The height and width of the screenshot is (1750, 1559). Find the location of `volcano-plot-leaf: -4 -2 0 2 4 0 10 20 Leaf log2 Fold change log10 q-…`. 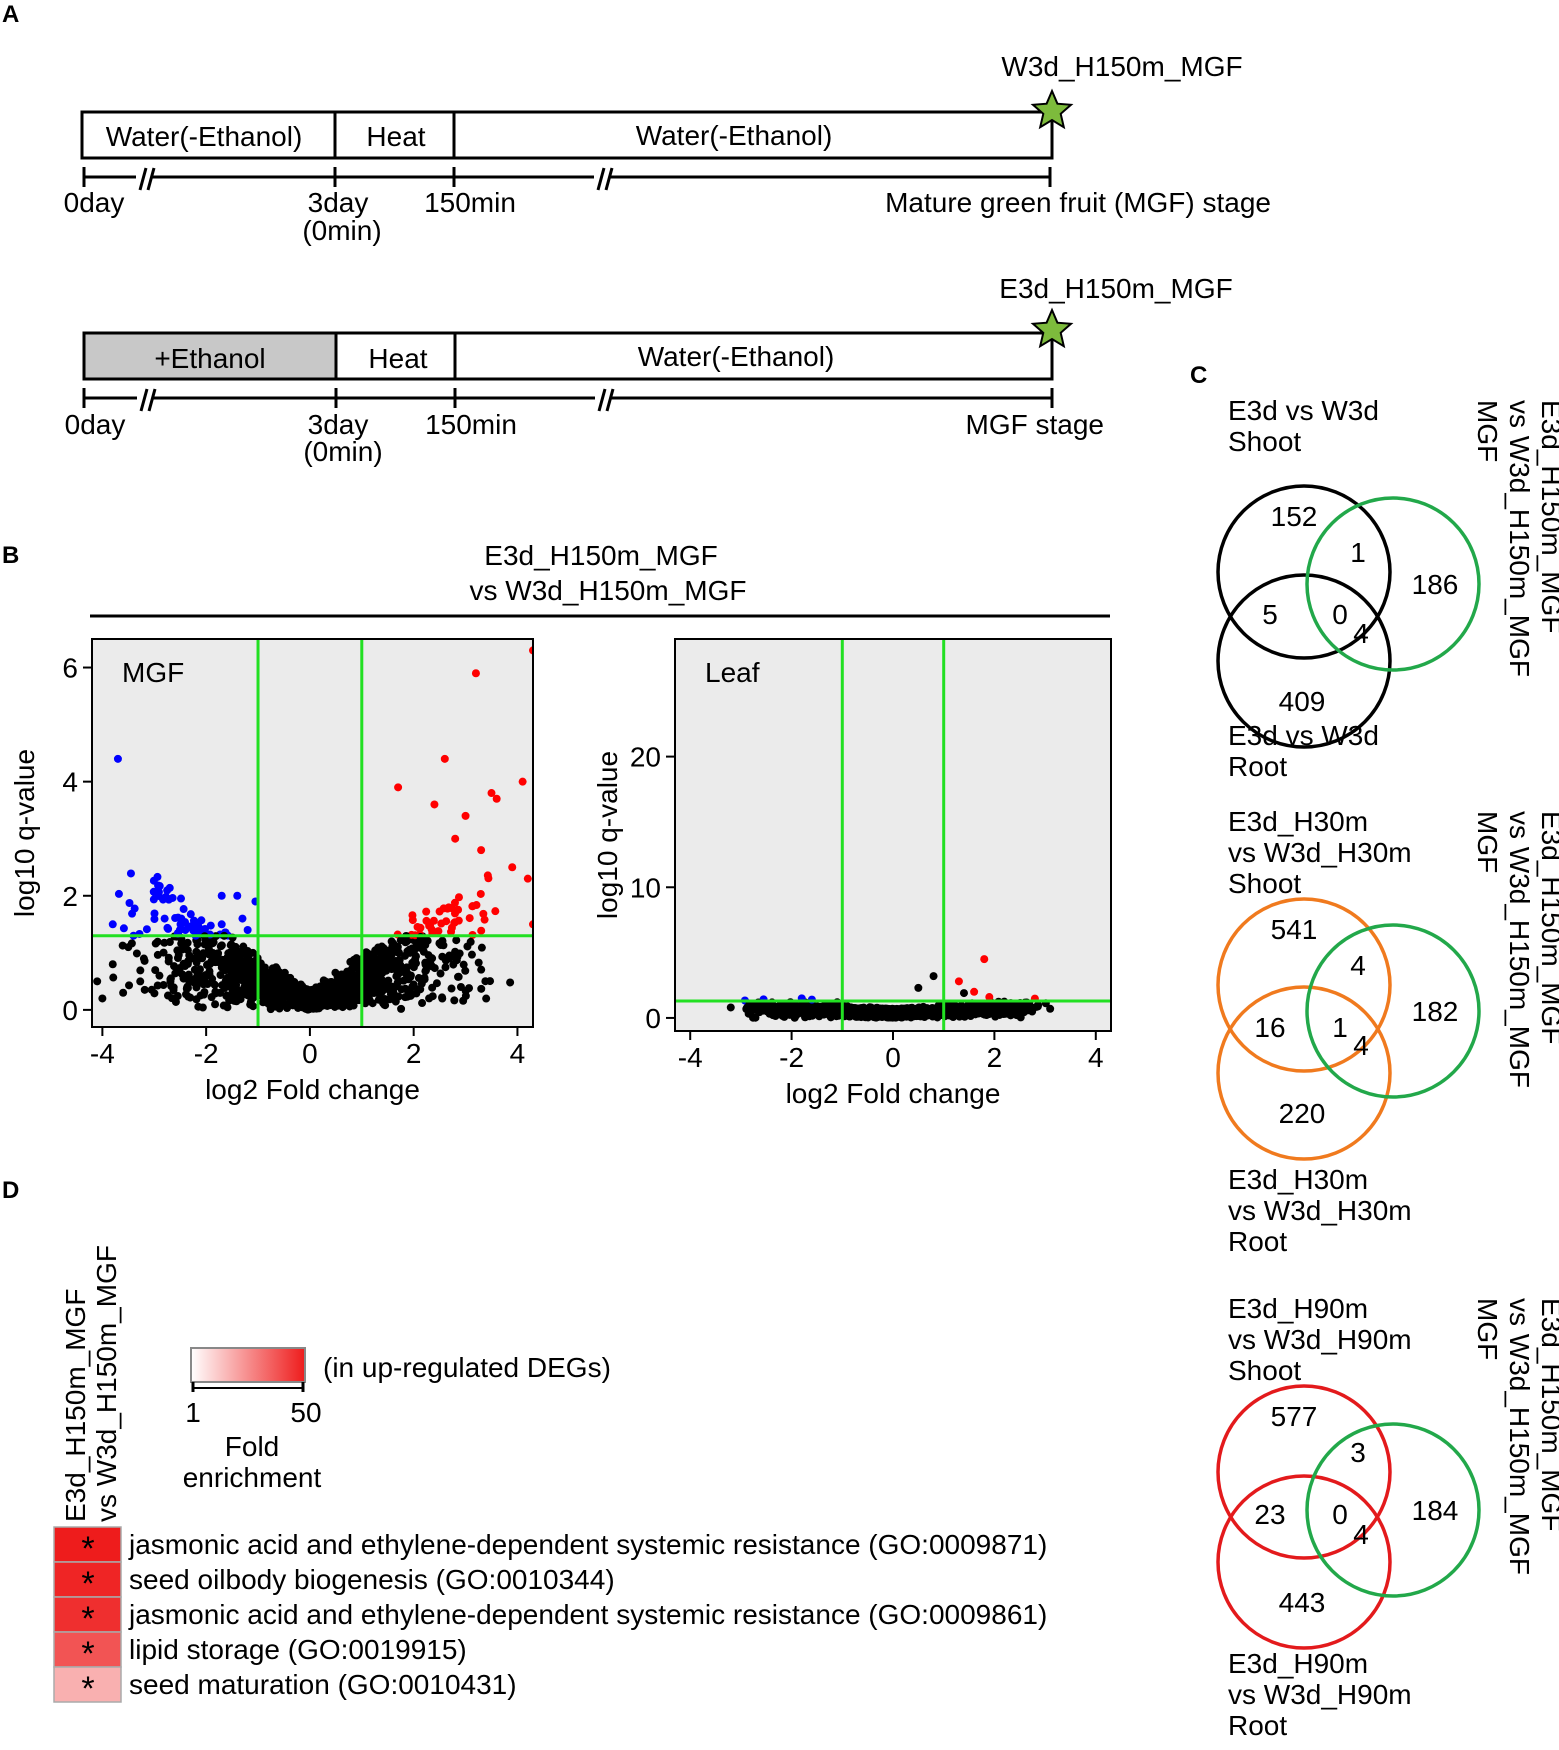

volcano-plot-leaf: -4 -2 0 2 4 0 10 20 Leaf log2 Fold change log10 q-… is located at coordinates (852, 873).